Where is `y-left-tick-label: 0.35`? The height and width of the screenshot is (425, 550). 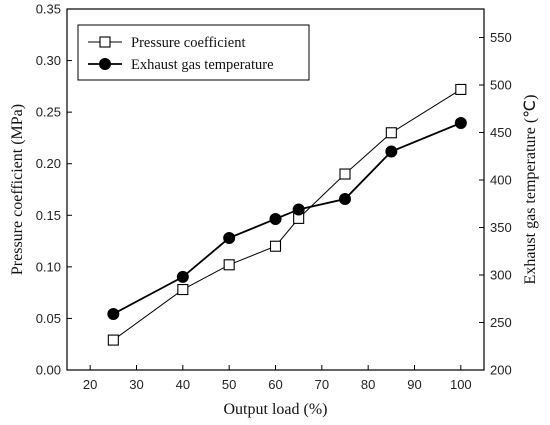
y-left-tick-label: 0.35 is located at coordinates (48, 9).